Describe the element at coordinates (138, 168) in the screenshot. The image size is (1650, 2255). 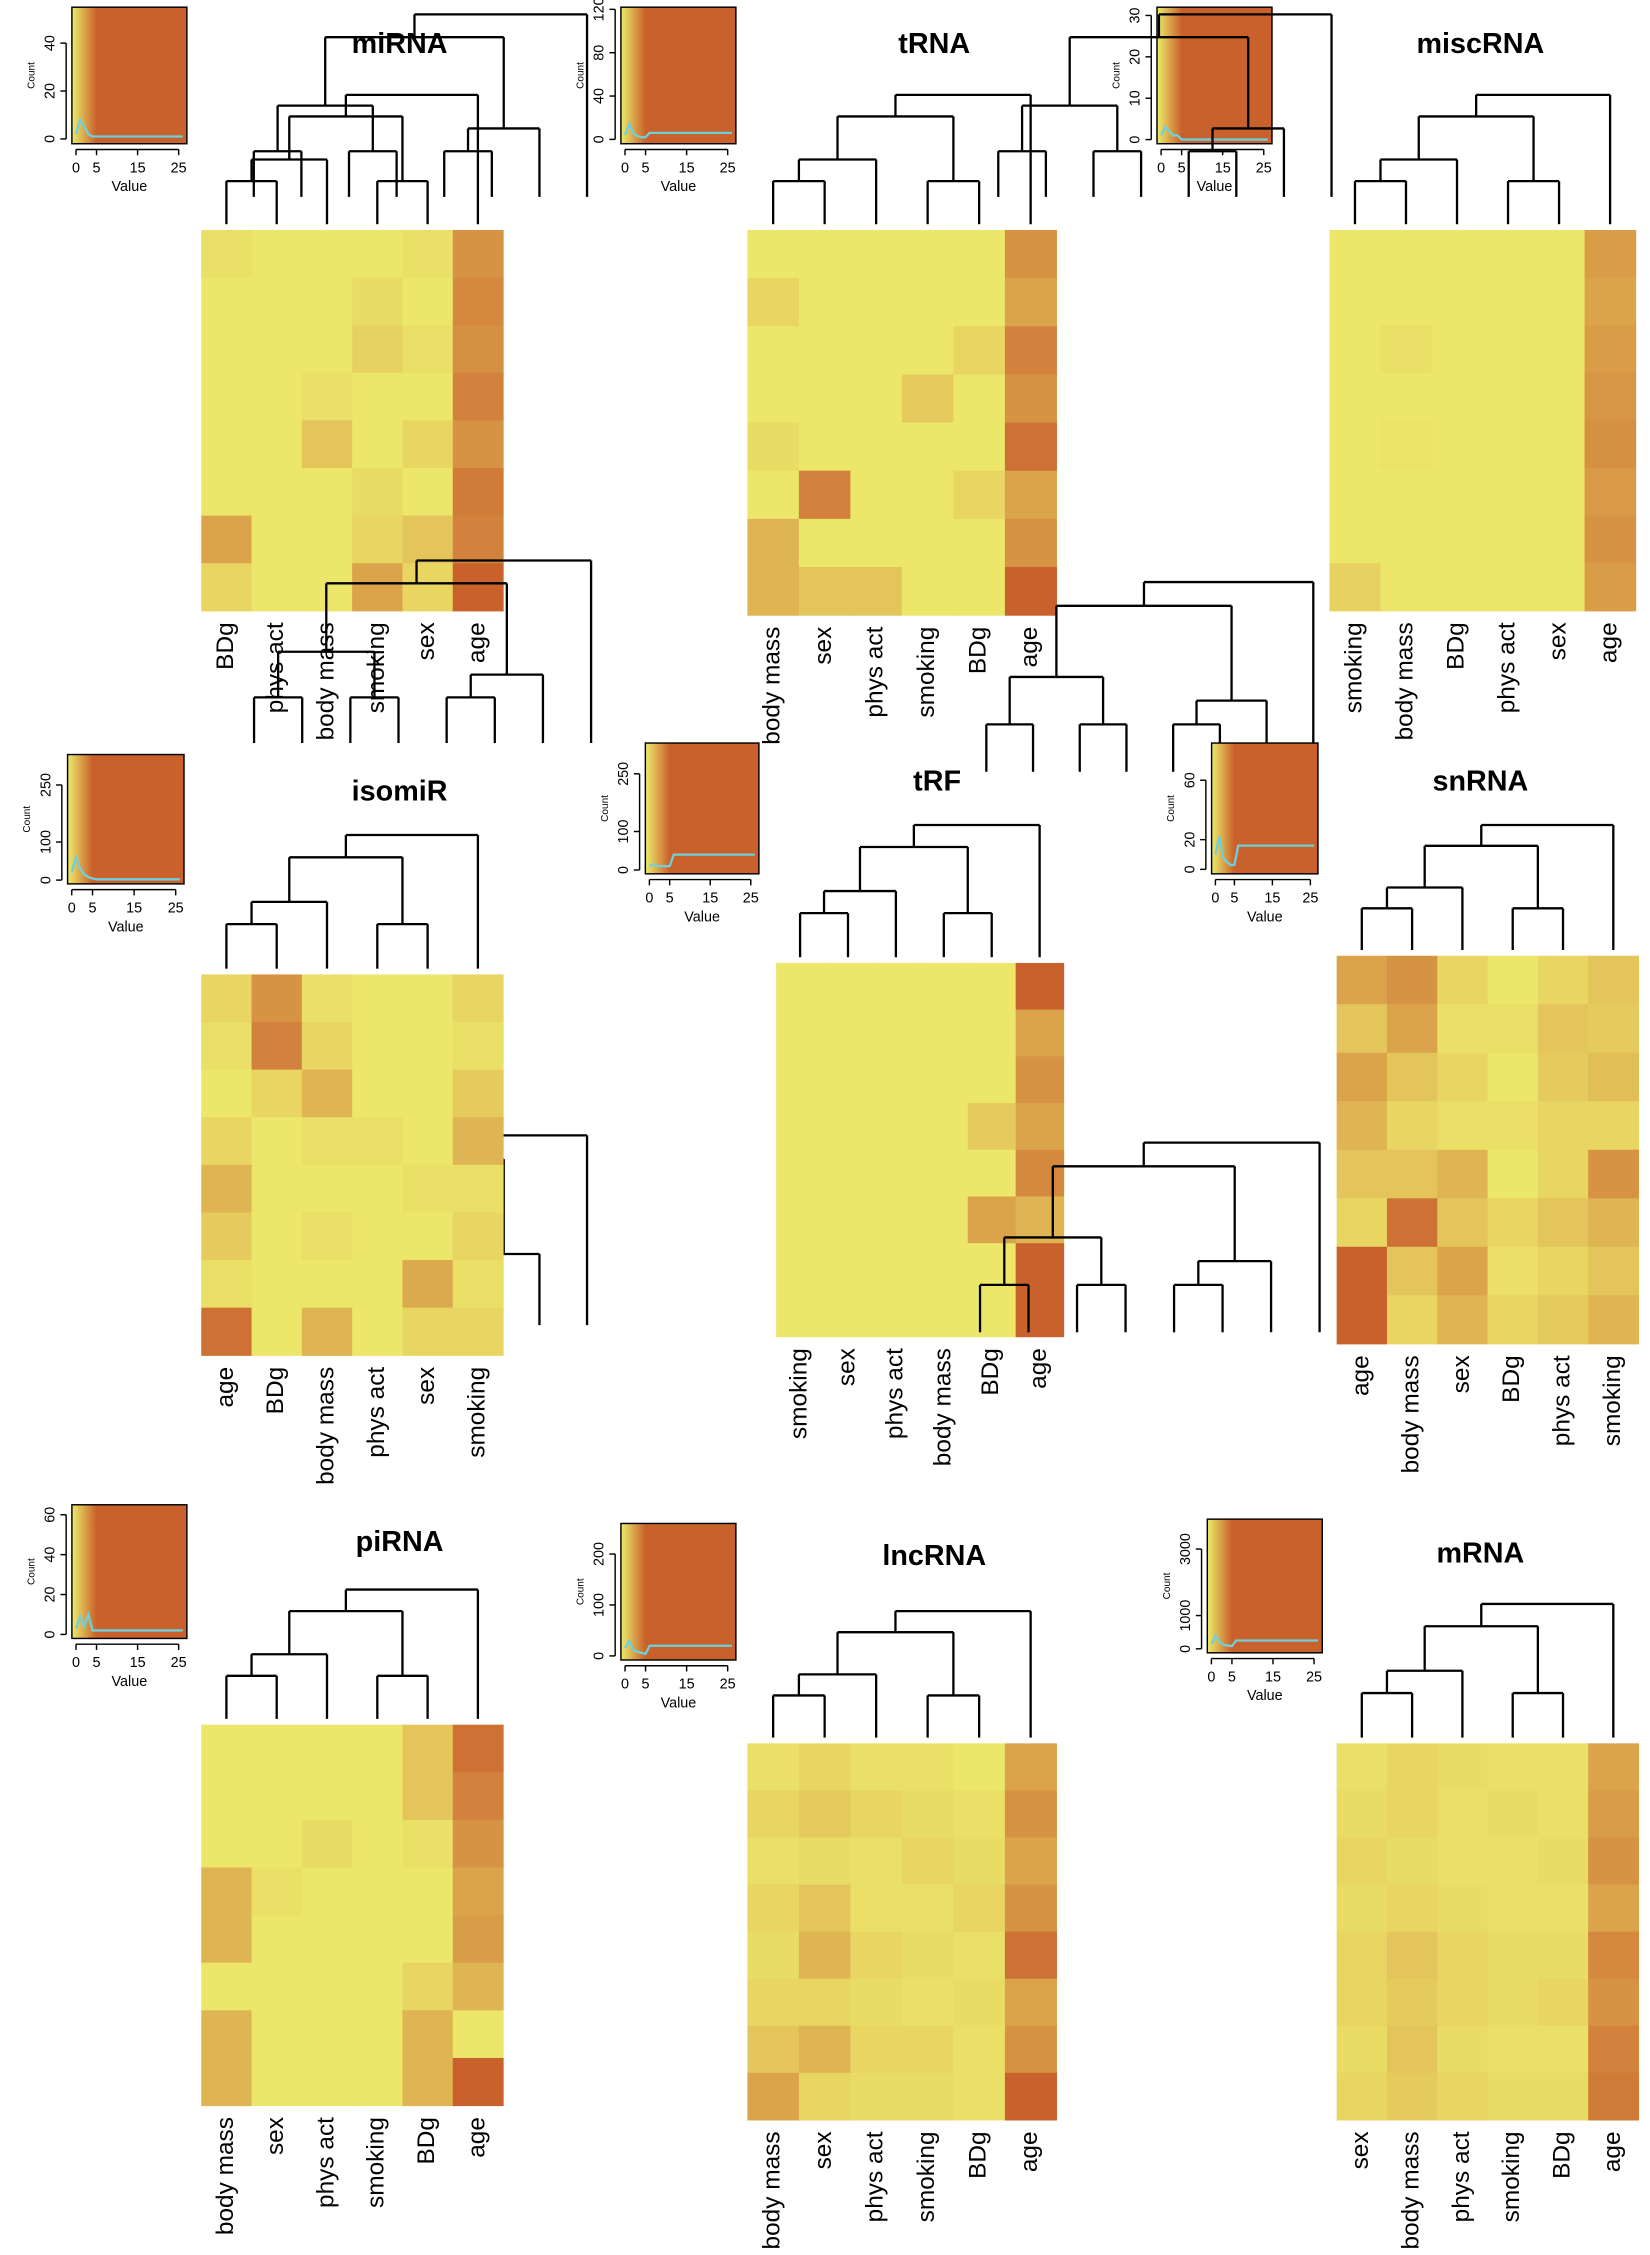
I see `key-x-tick-label: 15` at that location.